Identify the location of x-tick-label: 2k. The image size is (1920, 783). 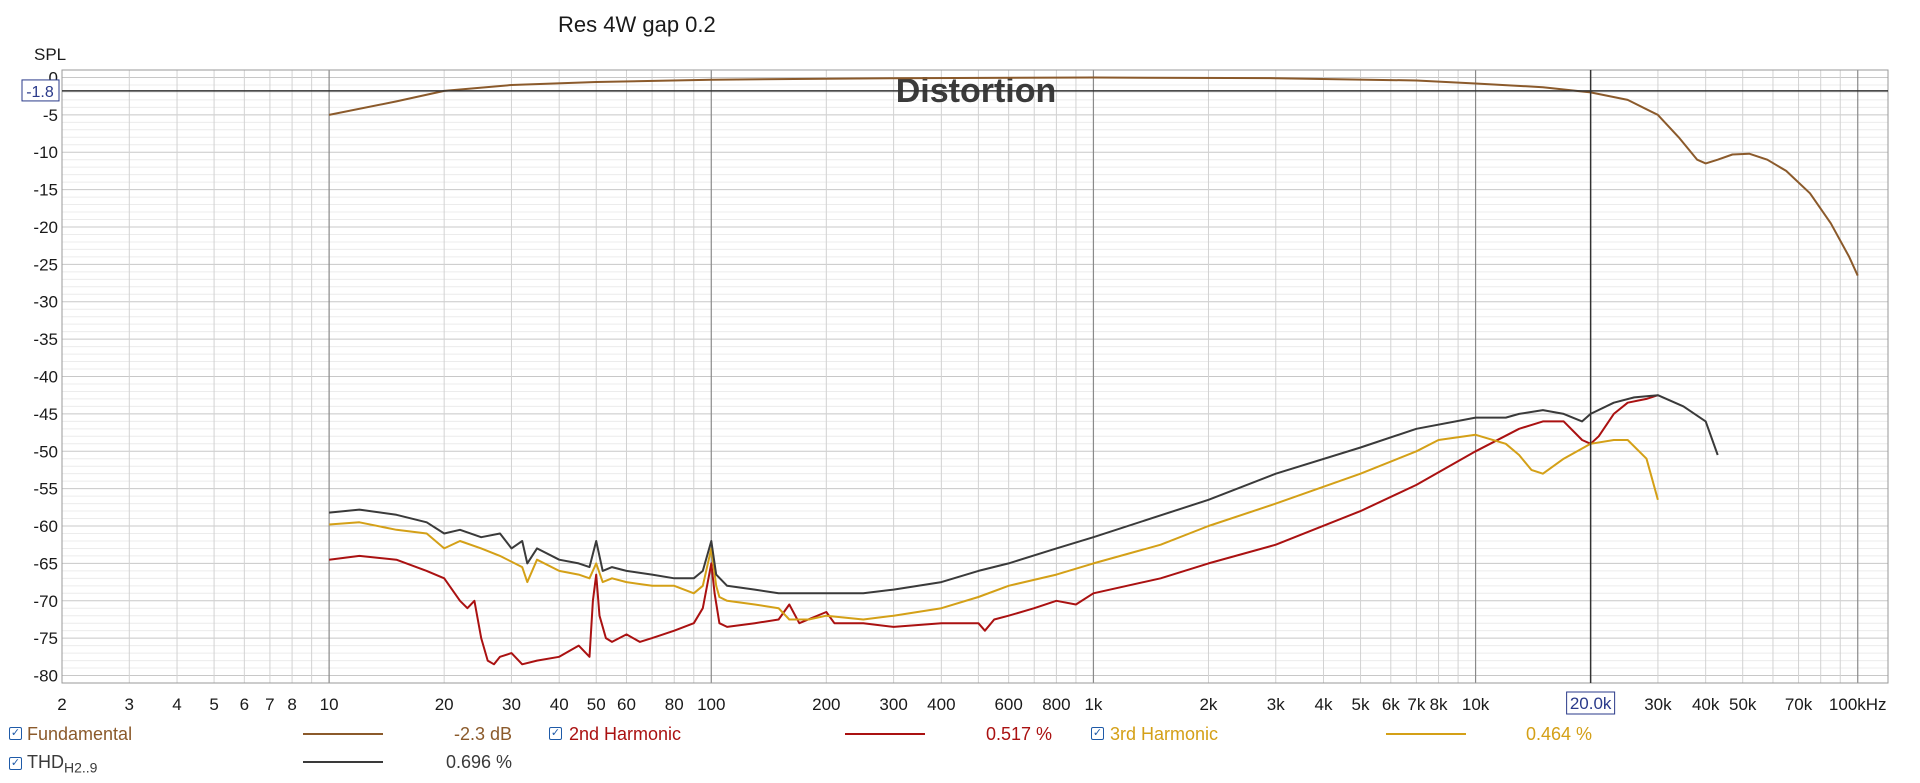
(1208, 704).